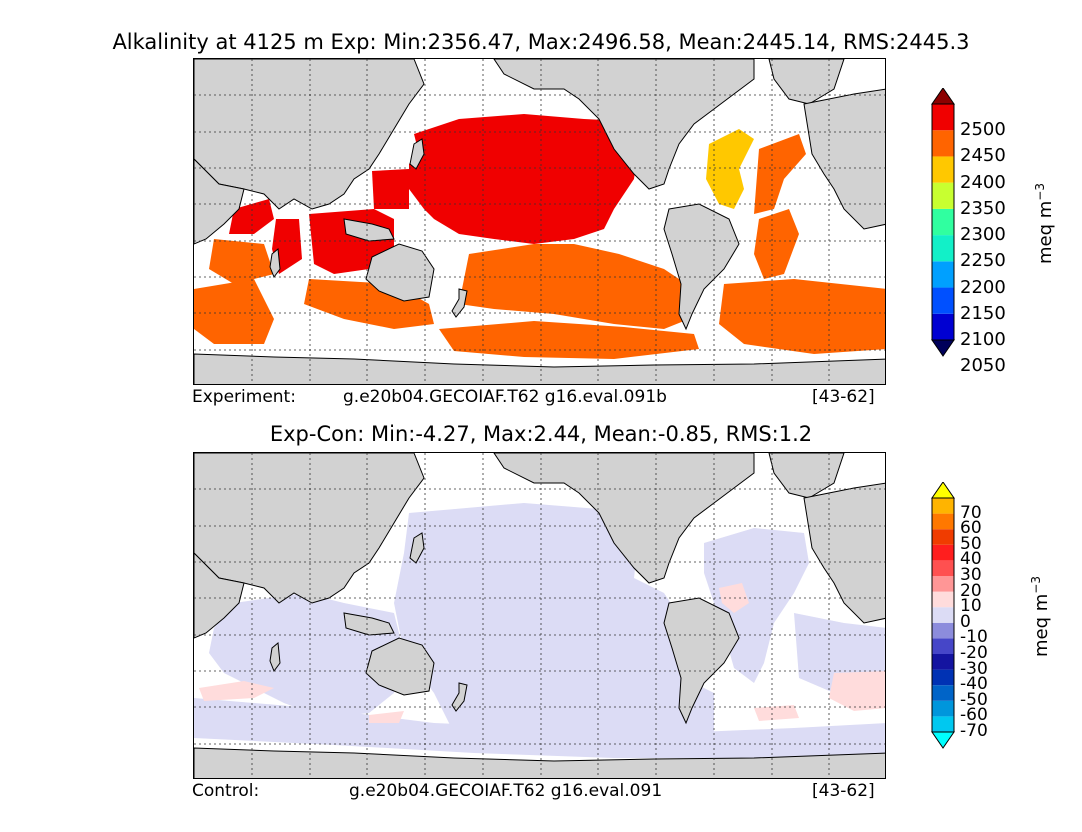 This screenshot has height=832, width=1082. What do you see at coordinates (843, 791) in the screenshot?
I see `caption-control-years: [43-62]` at bounding box center [843, 791].